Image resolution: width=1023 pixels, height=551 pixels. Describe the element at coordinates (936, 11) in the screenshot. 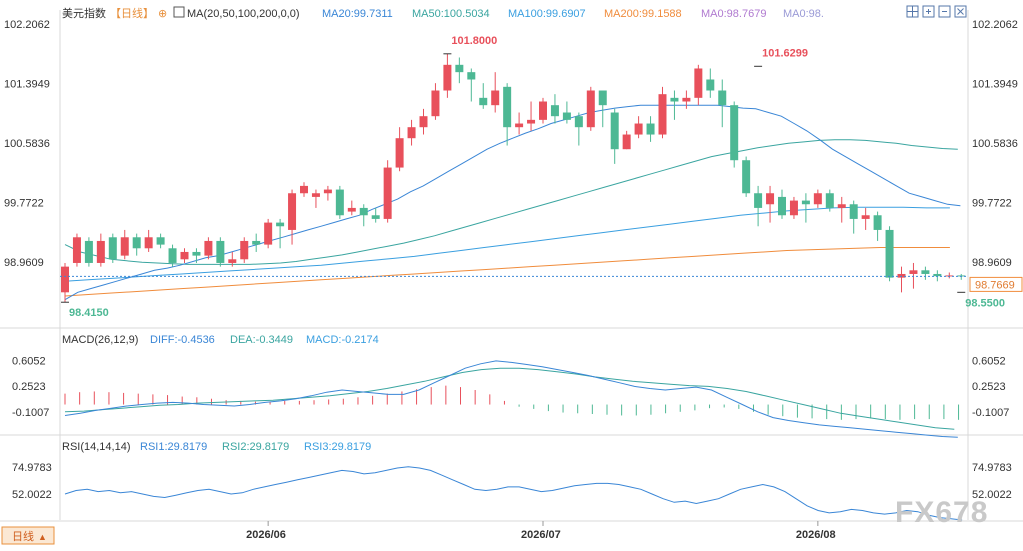

I see `window-tools` at that location.